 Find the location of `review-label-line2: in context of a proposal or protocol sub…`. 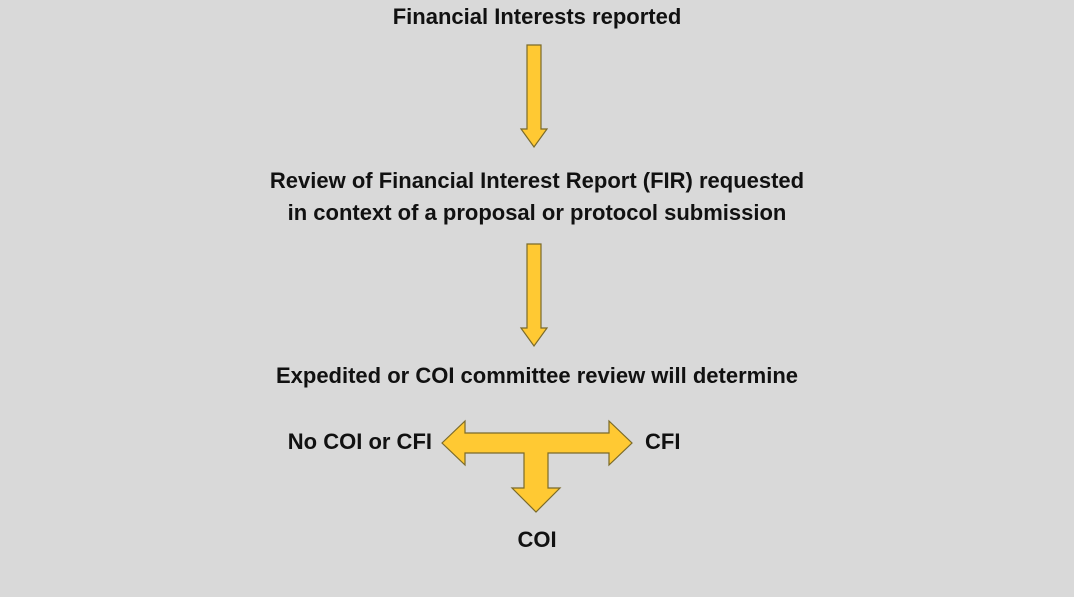

review-label-line2: in context of a proposal or protocol sub… is located at coordinates (537, 212).